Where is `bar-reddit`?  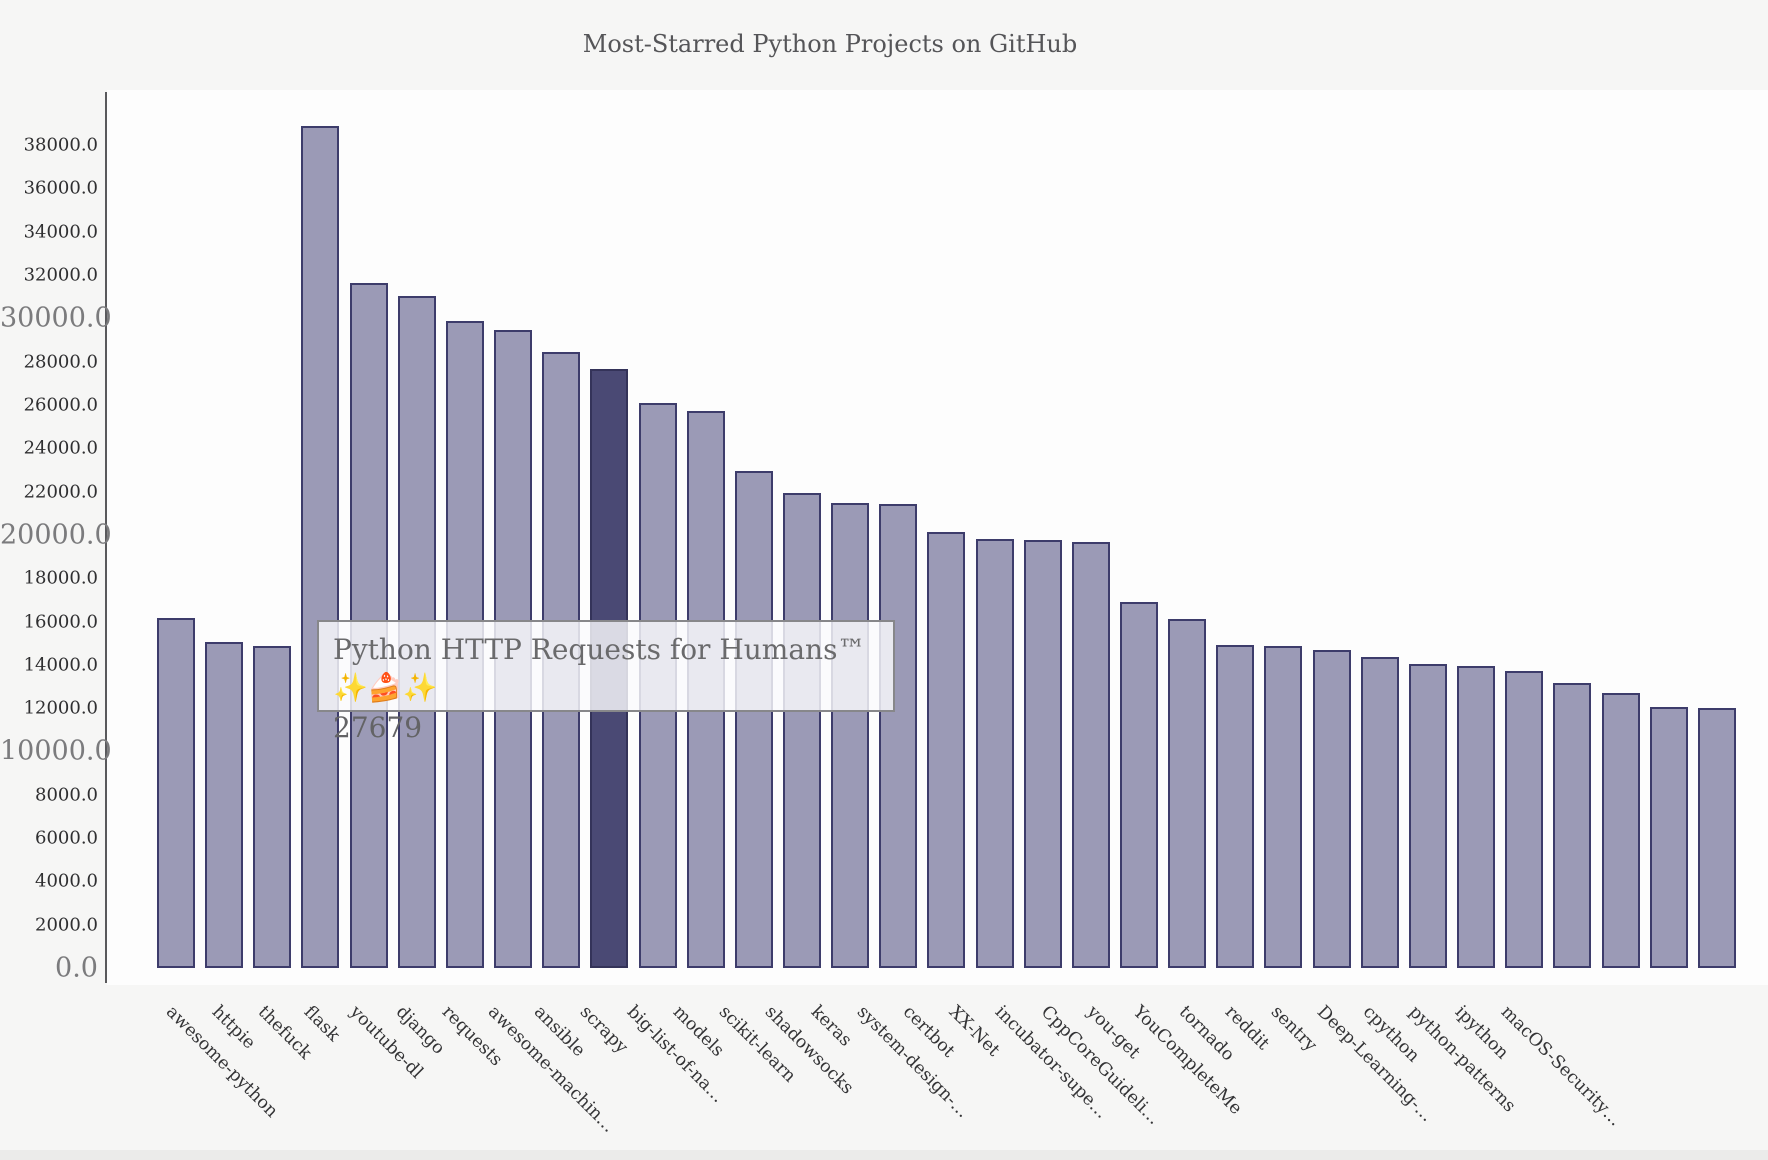
bar-reddit is located at coordinates (1283, 806).